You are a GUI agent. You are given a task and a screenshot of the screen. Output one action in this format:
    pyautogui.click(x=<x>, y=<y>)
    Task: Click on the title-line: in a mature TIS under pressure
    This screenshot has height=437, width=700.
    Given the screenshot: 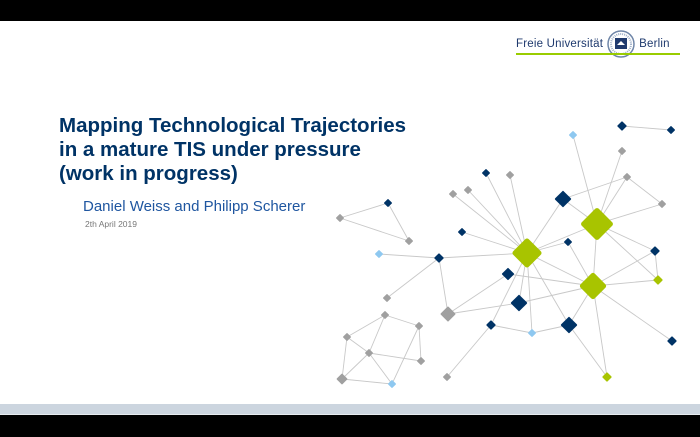 What is the action you would take?
    pyautogui.click(x=210, y=149)
    